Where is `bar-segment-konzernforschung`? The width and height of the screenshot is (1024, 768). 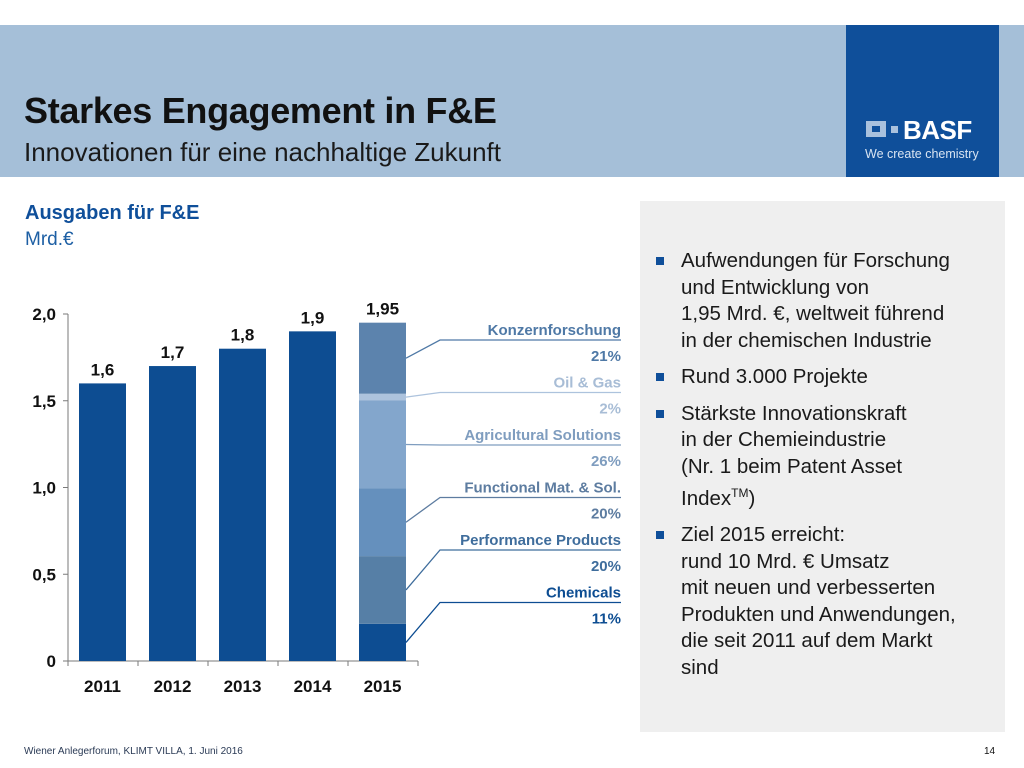 bar-segment-konzernforschung is located at coordinates (382, 358).